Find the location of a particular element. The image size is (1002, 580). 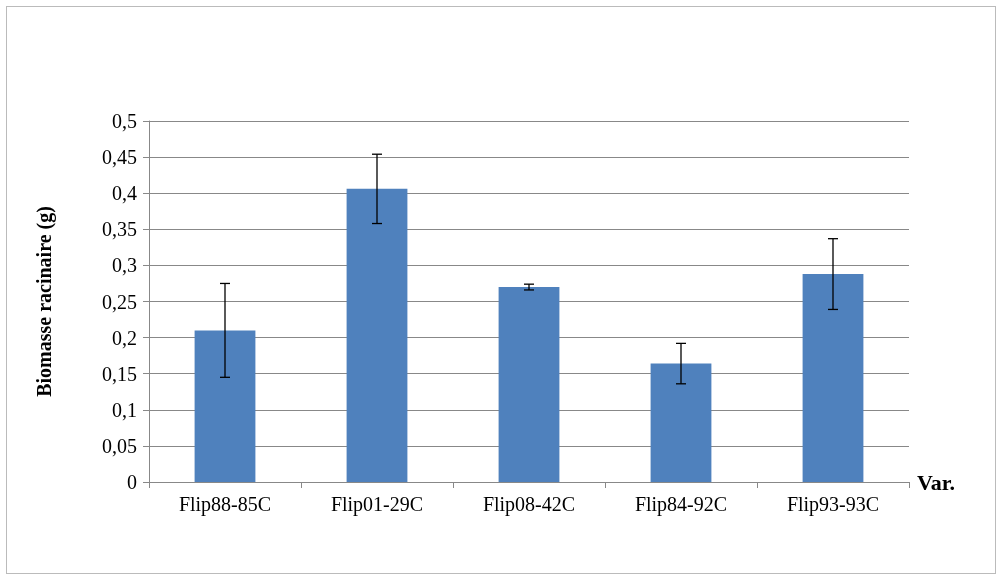

y-axis-title: Biomasse racinaire (g) is located at coordinates (44, 301).